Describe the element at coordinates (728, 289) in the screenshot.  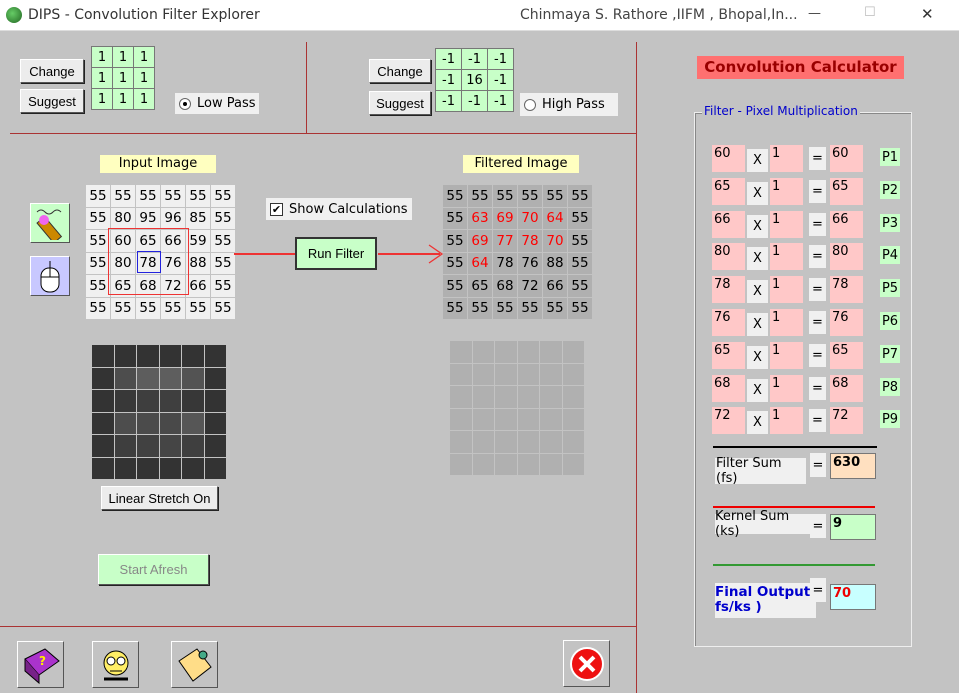
I see `pixel-value: 78` at that location.